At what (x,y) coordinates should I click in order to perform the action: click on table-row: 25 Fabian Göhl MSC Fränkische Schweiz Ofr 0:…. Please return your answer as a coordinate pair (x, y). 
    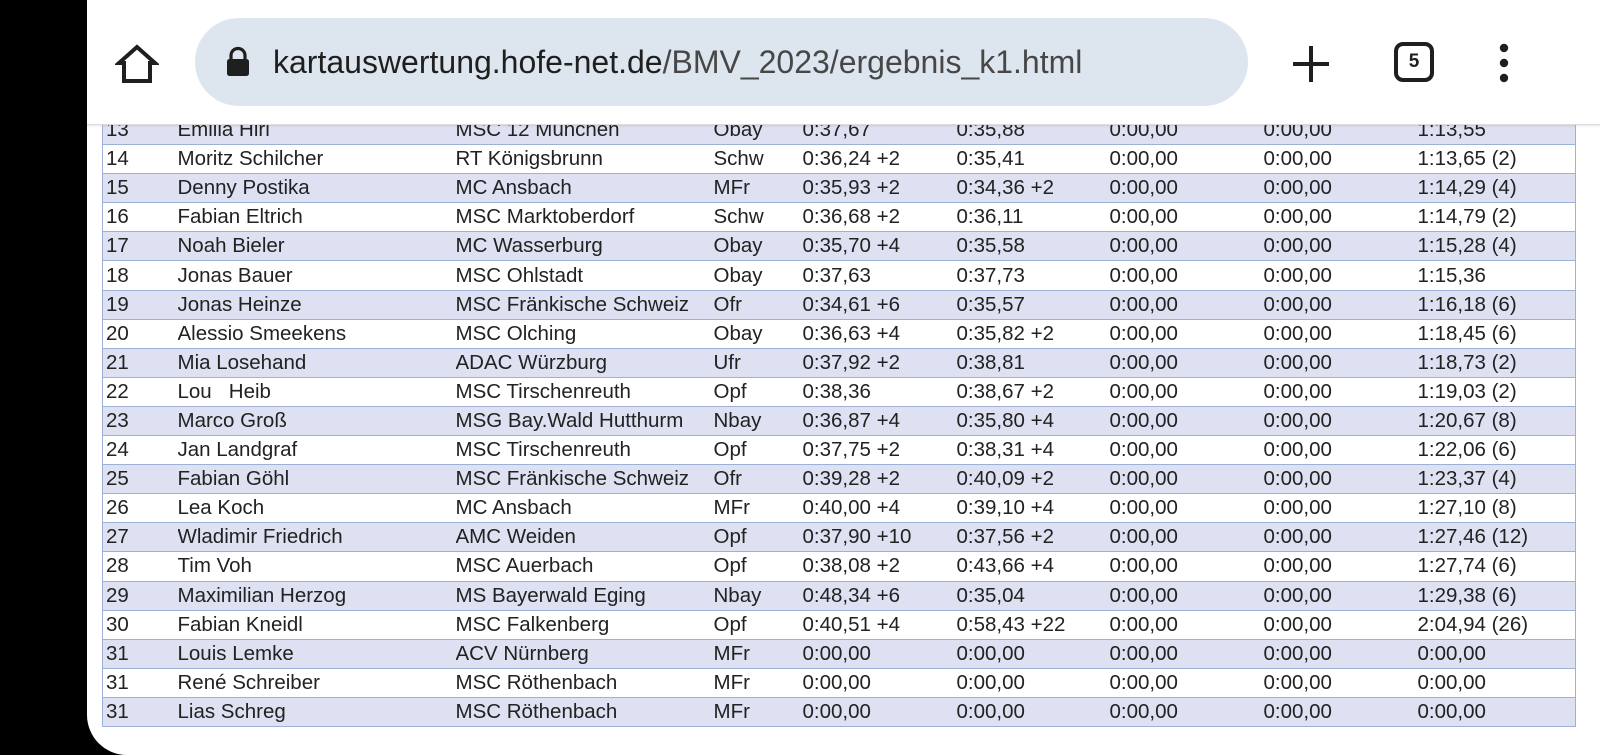
    Looking at the image, I should click on (839, 479).